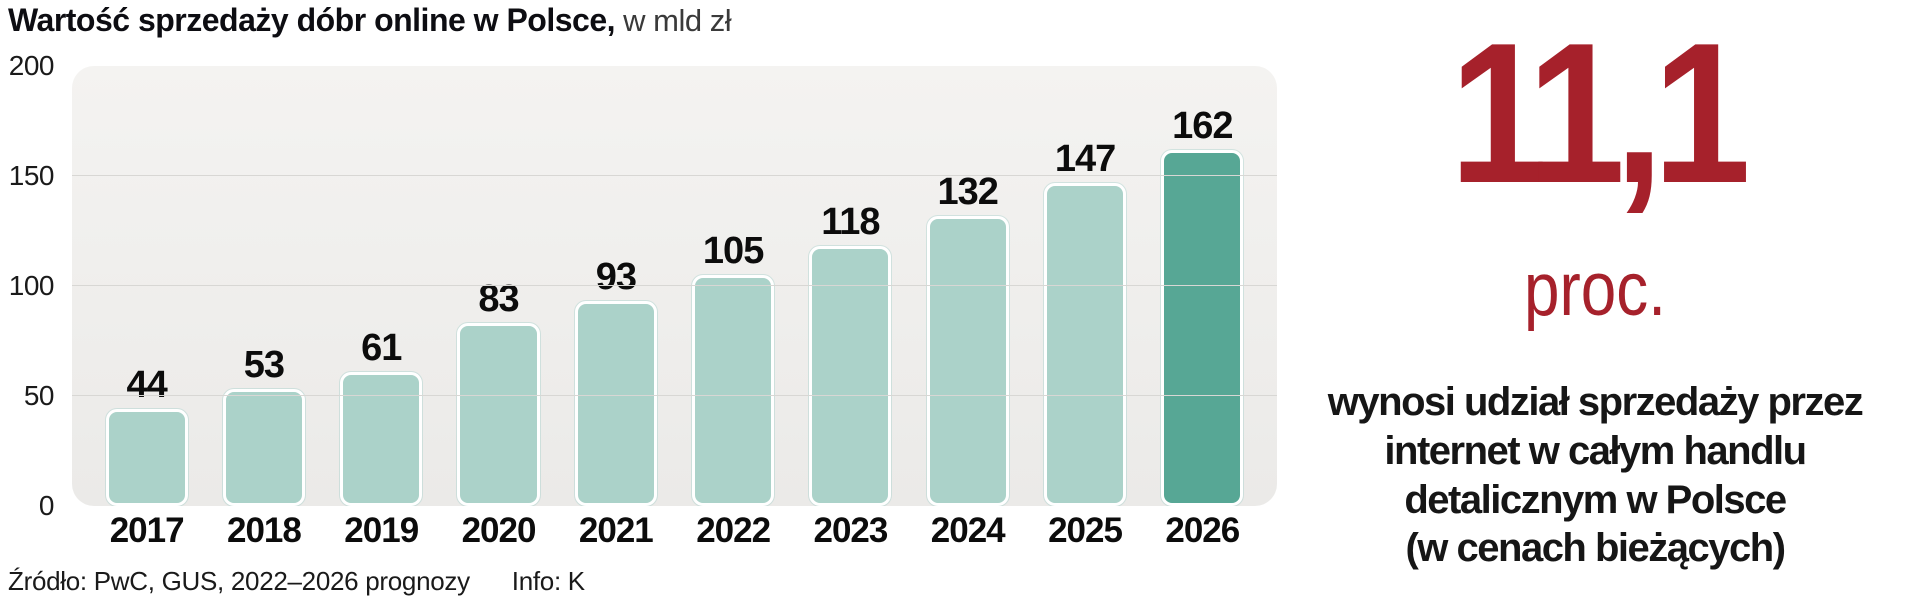 The height and width of the screenshot is (605, 1920). Describe the element at coordinates (968, 530) in the screenshot. I see `x-axis-label-2024: 2024` at that location.